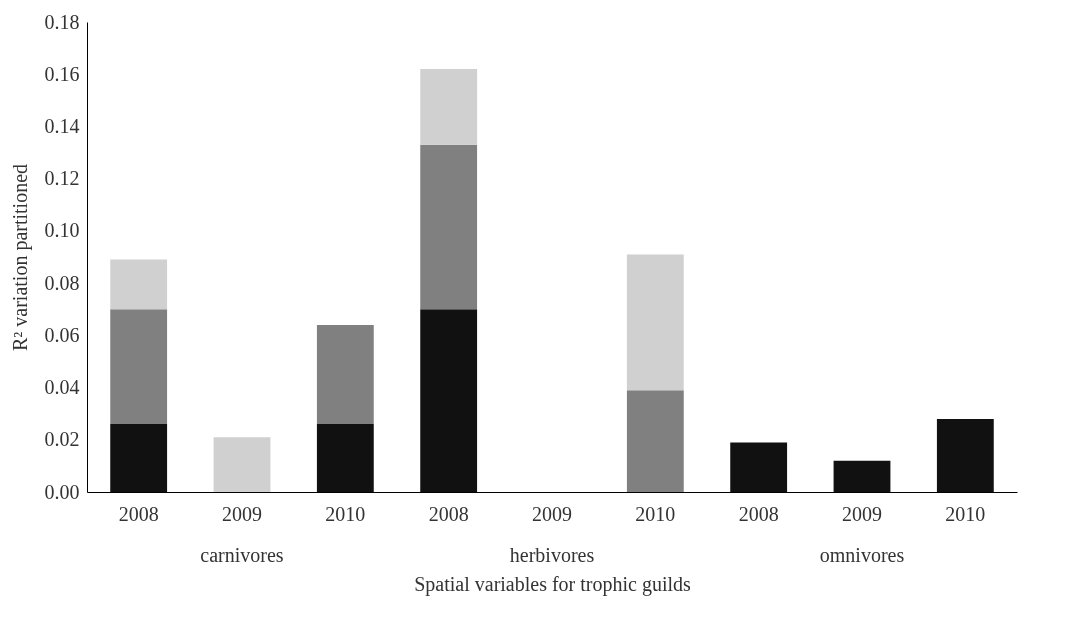  I want to click on y-tick-label: 0.10, so click(62, 230).